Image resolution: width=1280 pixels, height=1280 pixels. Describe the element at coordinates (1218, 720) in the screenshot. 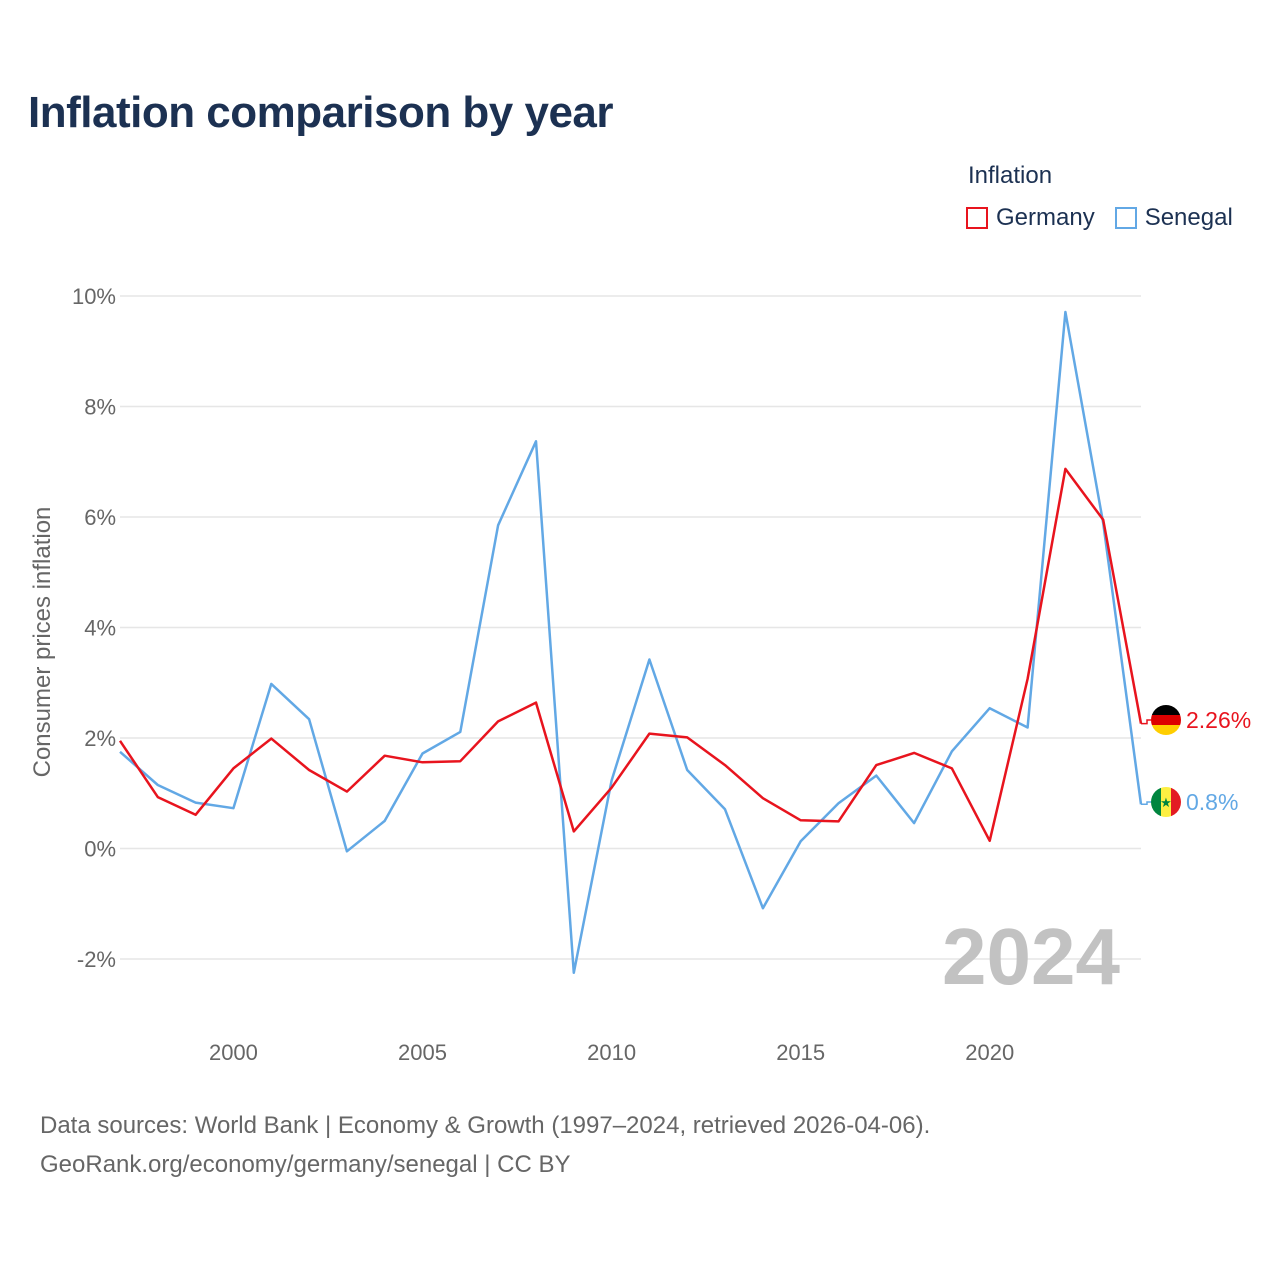

I see `end-value-label-germany: 2.26%` at that location.